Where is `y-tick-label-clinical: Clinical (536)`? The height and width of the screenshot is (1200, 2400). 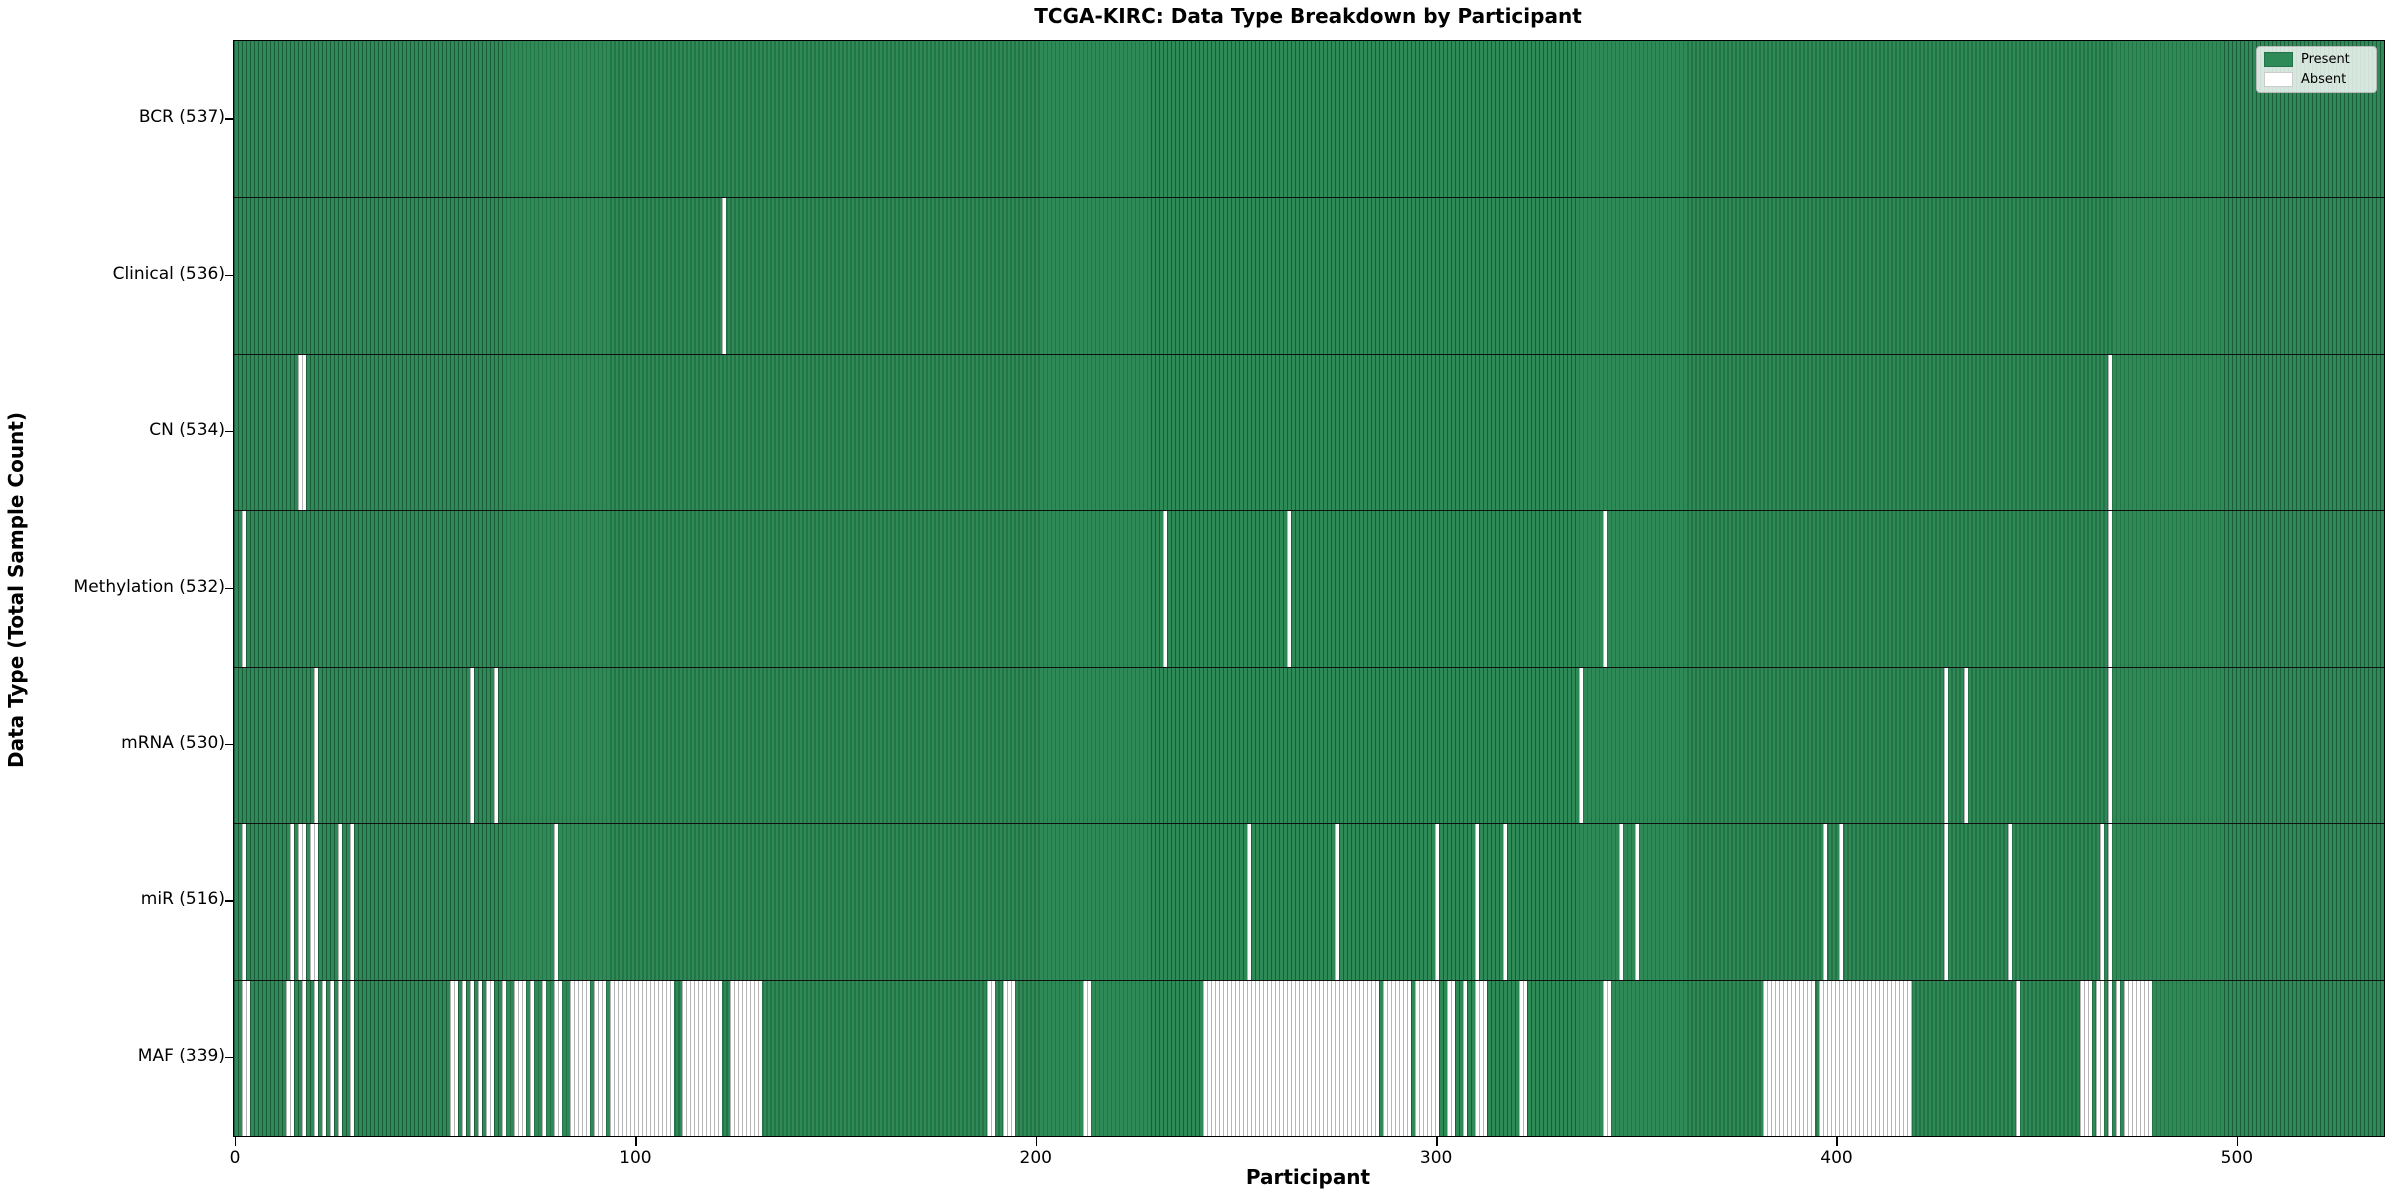
y-tick-label-clinical: Clinical (536) is located at coordinates (168, 273).